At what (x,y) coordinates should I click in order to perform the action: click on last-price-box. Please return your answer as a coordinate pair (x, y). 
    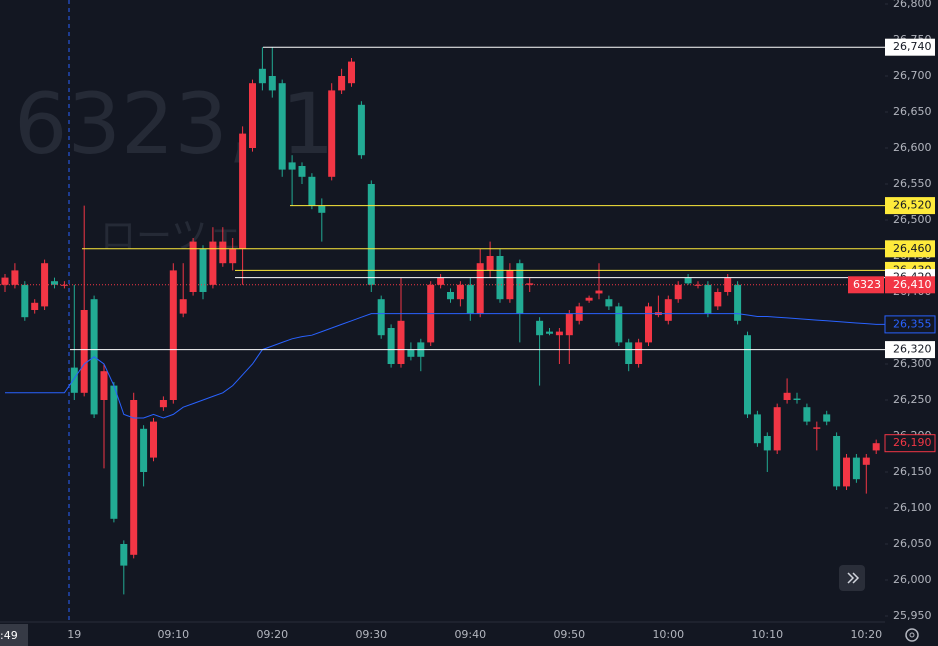
    Looking at the image, I should click on (910, 285).